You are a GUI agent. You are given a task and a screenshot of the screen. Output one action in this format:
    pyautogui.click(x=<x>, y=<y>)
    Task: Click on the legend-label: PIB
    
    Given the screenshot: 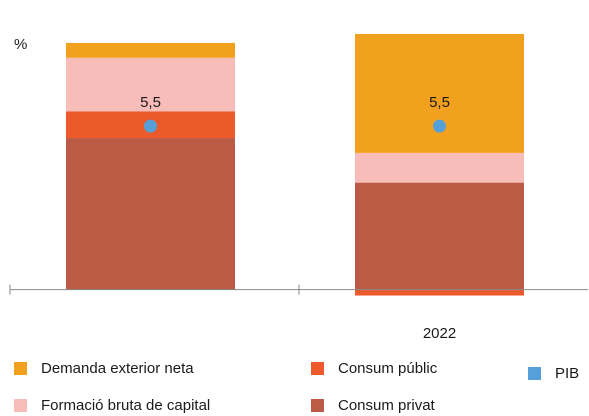 What is the action you would take?
    pyautogui.click(x=567, y=373)
    